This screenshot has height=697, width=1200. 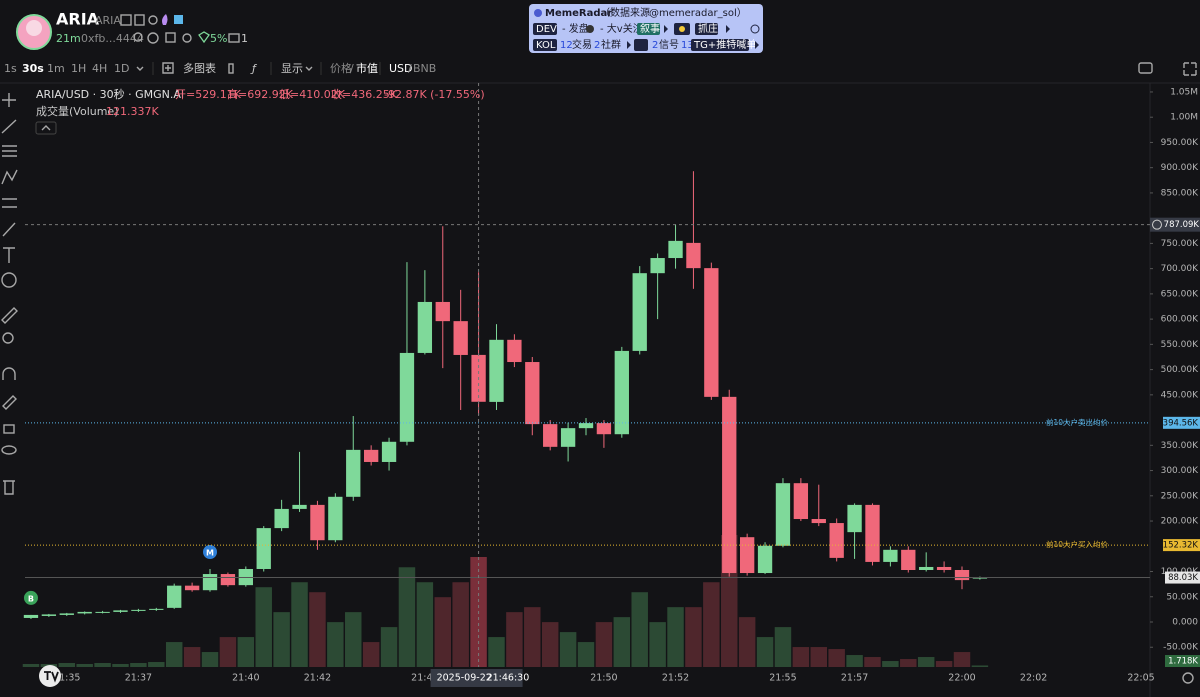 I want to click on screenshot-icon, so click(x=1145, y=68).